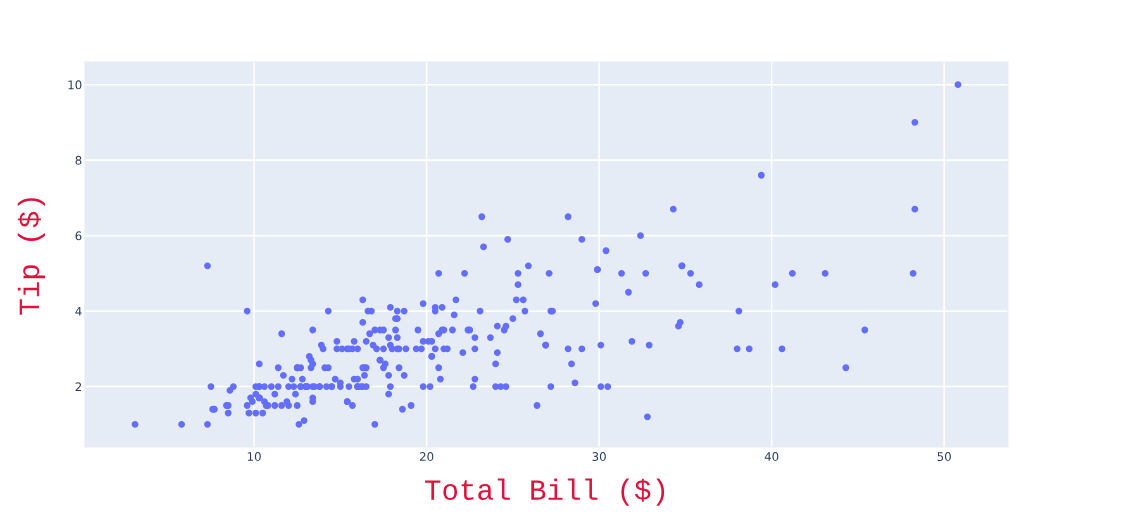 This screenshot has height=515, width=1140. Describe the element at coordinates (78, 160) in the screenshot. I see `y-tick-label: 8` at that location.